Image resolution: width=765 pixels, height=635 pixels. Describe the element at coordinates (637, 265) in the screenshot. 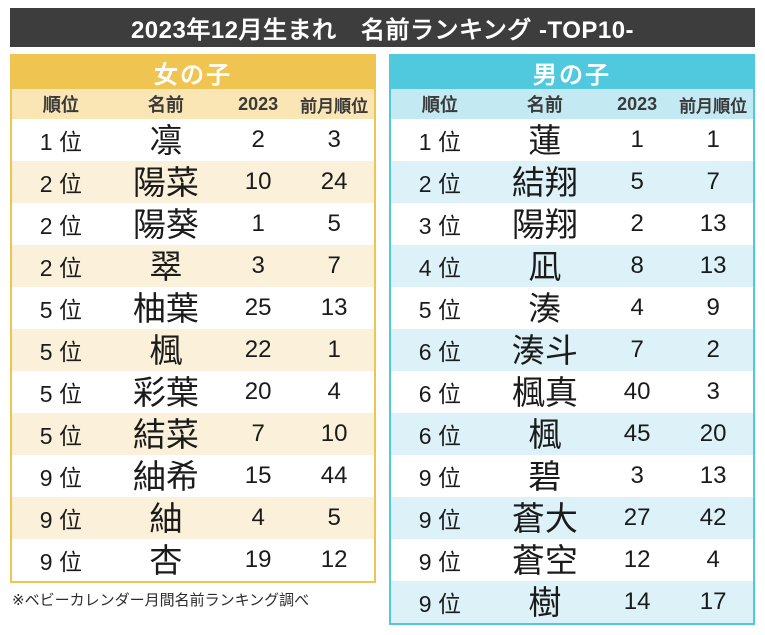

I see `count-2023-cell: 8` at that location.